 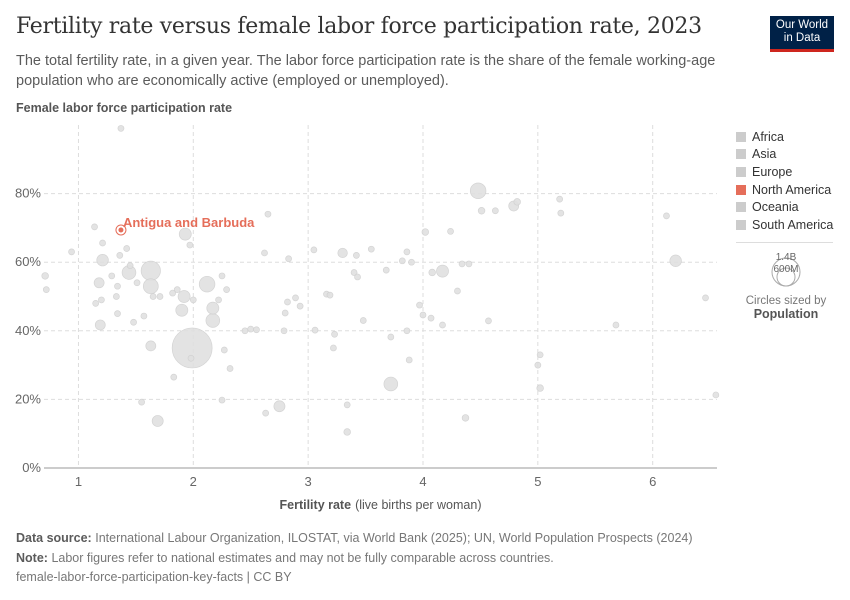 I want to click on legend-item-africa: Africa, so click(x=784, y=137).